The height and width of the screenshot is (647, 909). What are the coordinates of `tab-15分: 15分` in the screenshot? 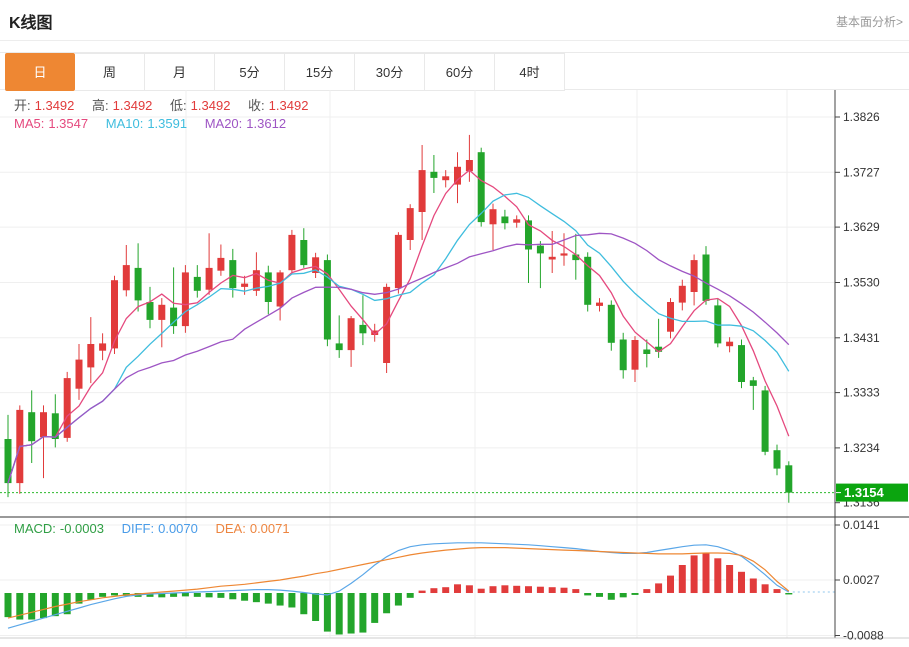 It's located at (320, 72).